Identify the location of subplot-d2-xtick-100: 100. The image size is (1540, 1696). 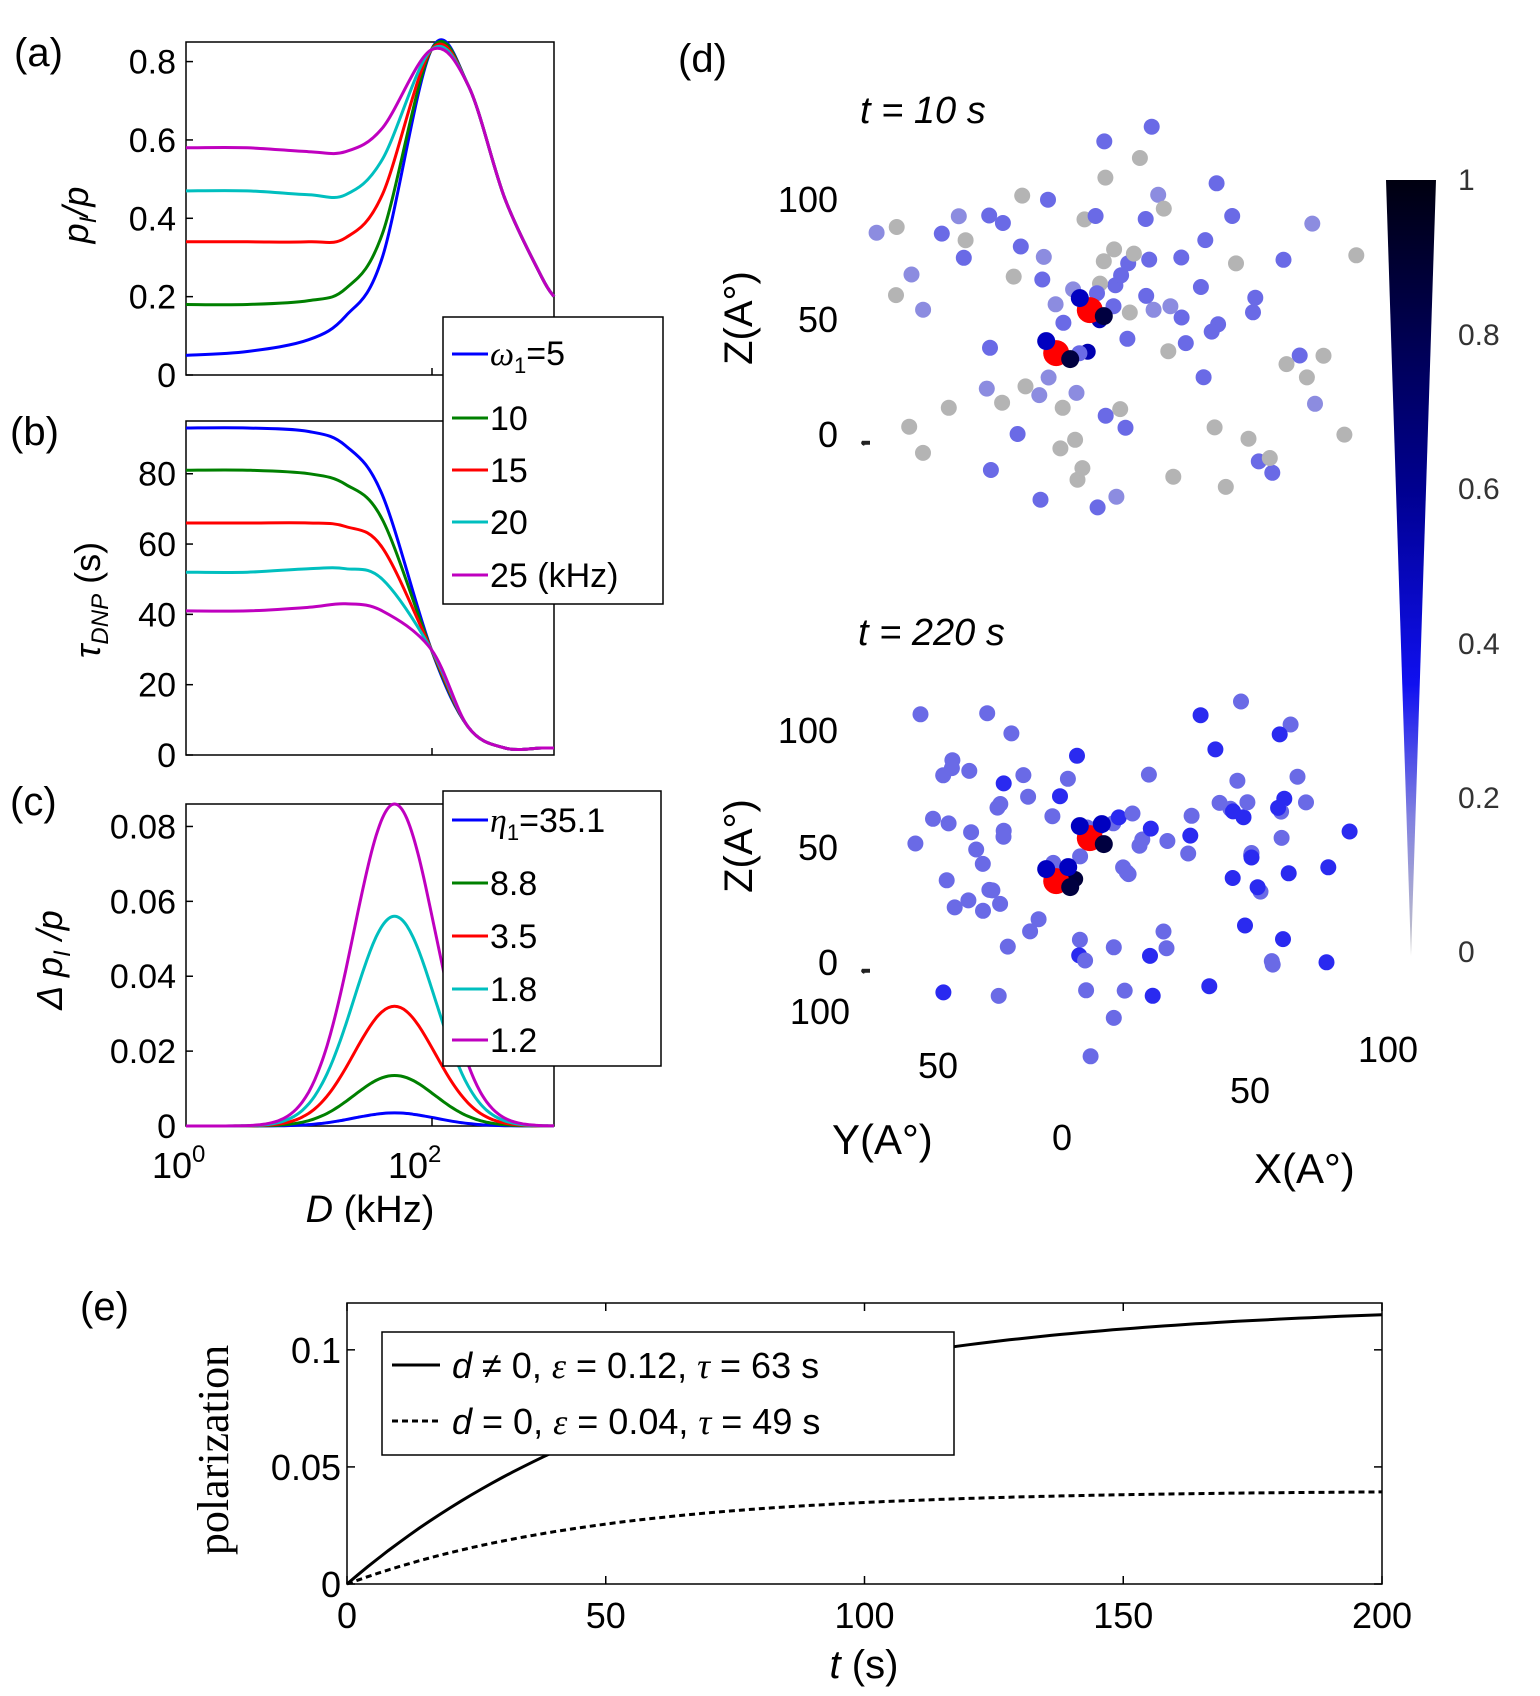
(1388, 1049).